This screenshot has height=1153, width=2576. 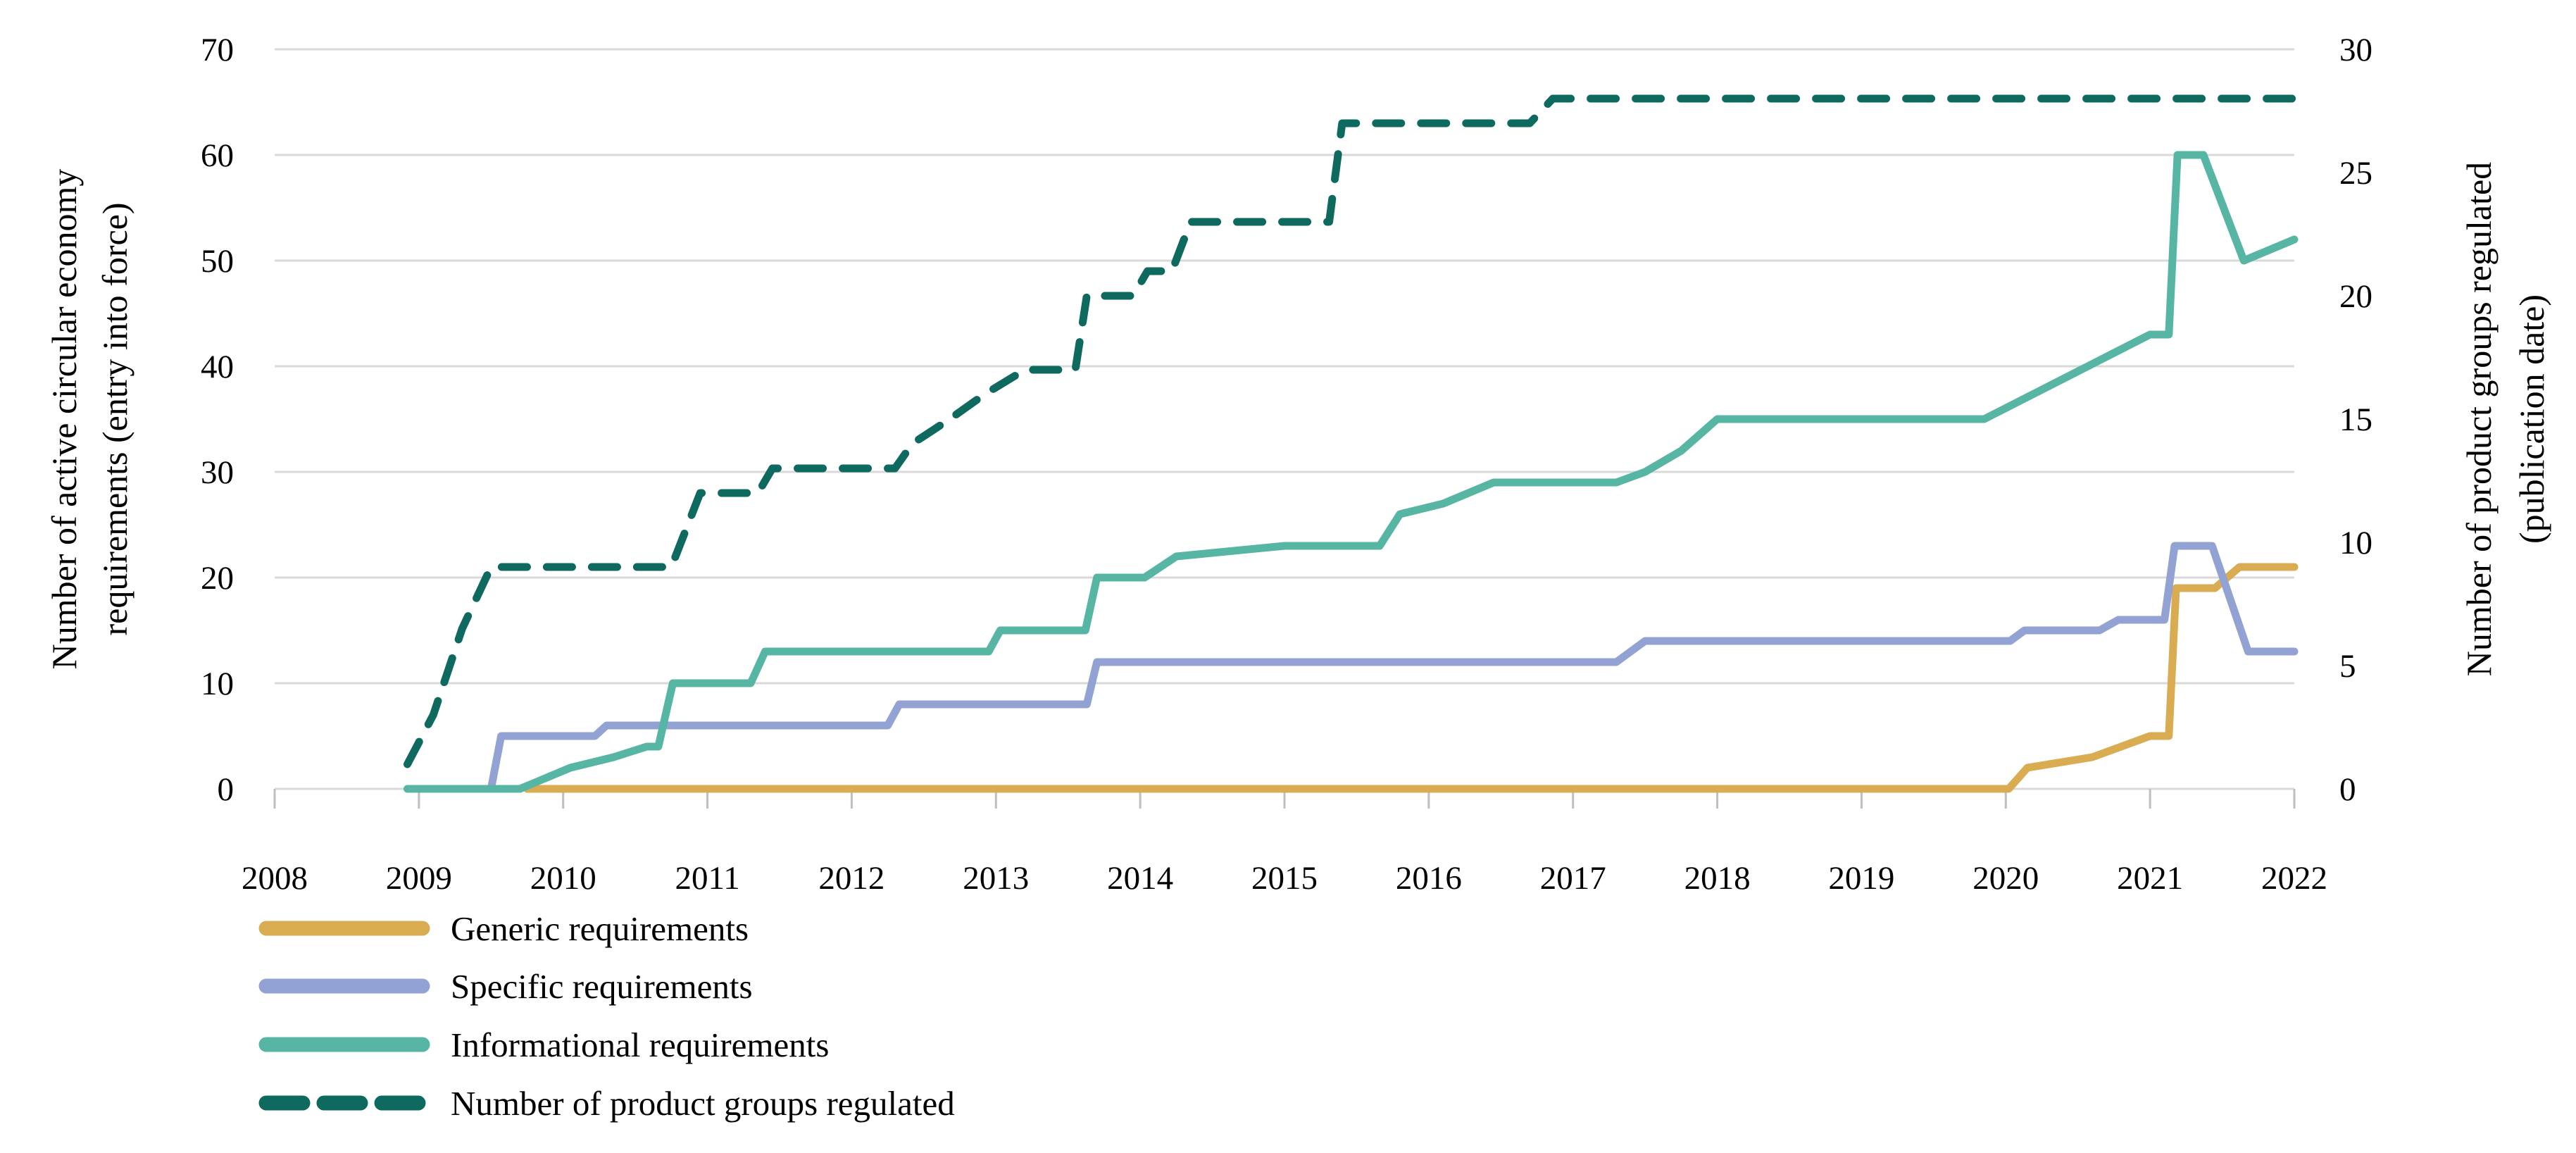 I want to click on x-axis-tick-label: 2016, so click(x=1429, y=878).